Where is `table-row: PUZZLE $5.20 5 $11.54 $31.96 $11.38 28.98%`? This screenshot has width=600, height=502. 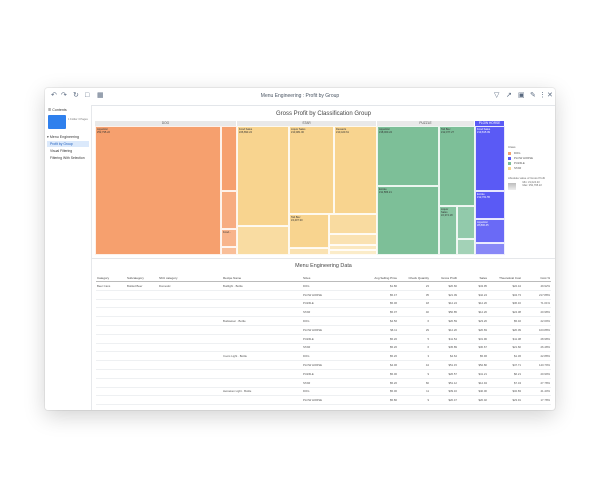
table-row: PUZZLE $5.20 5 $11.54 $31.96 $11.38 28.98% is located at coordinates (323, 339).